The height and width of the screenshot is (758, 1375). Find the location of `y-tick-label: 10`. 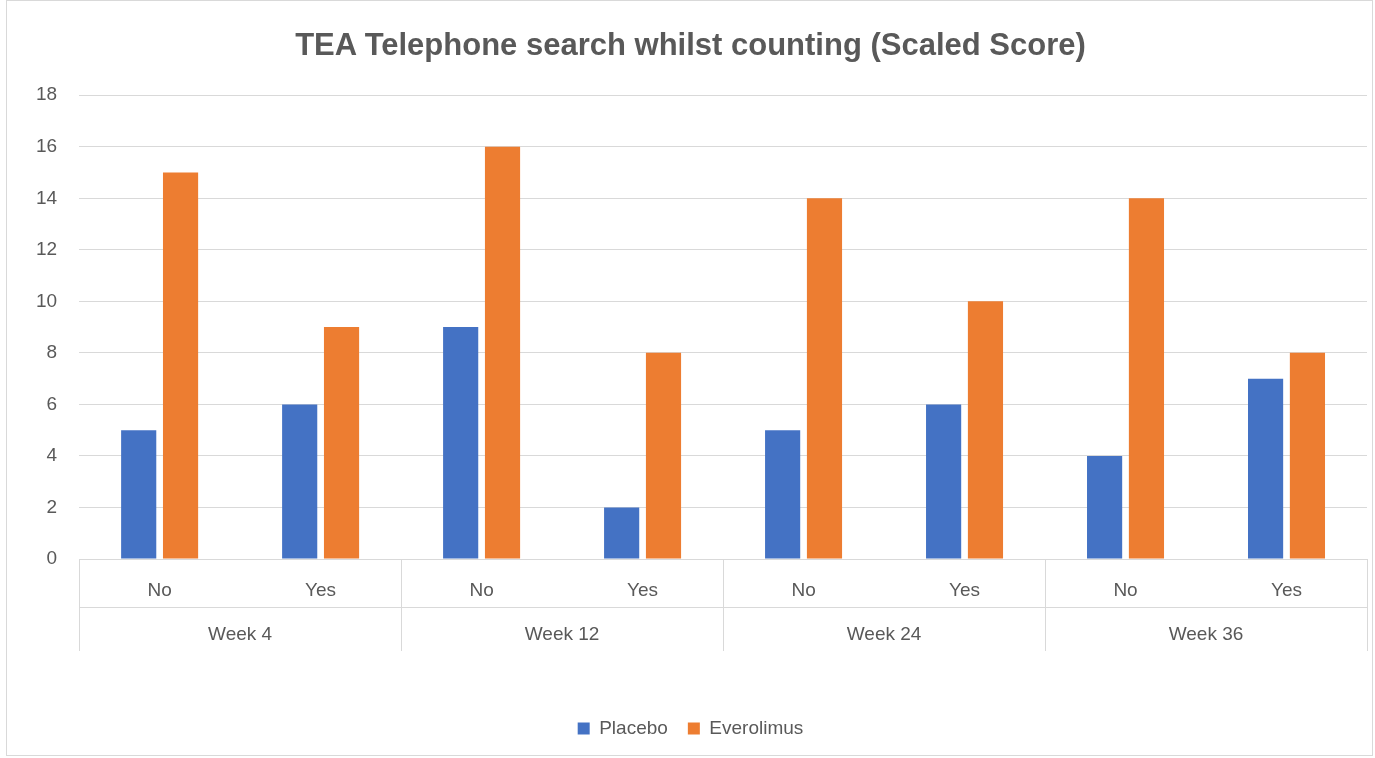

y-tick-label: 10 is located at coordinates (46, 300).